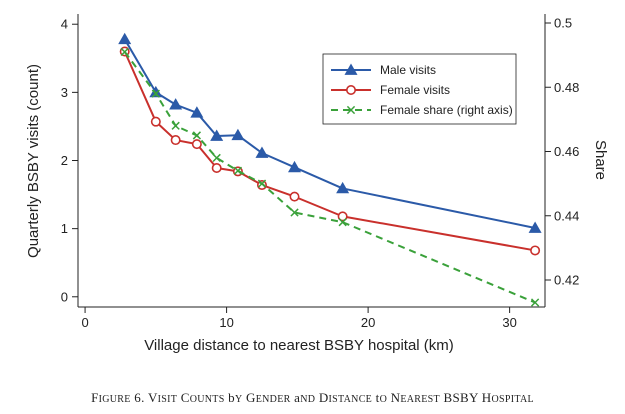  What do you see at coordinates (563, 22) in the screenshot?
I see `y-right-tick-label: 0.5` at bounding box center [563, 22].